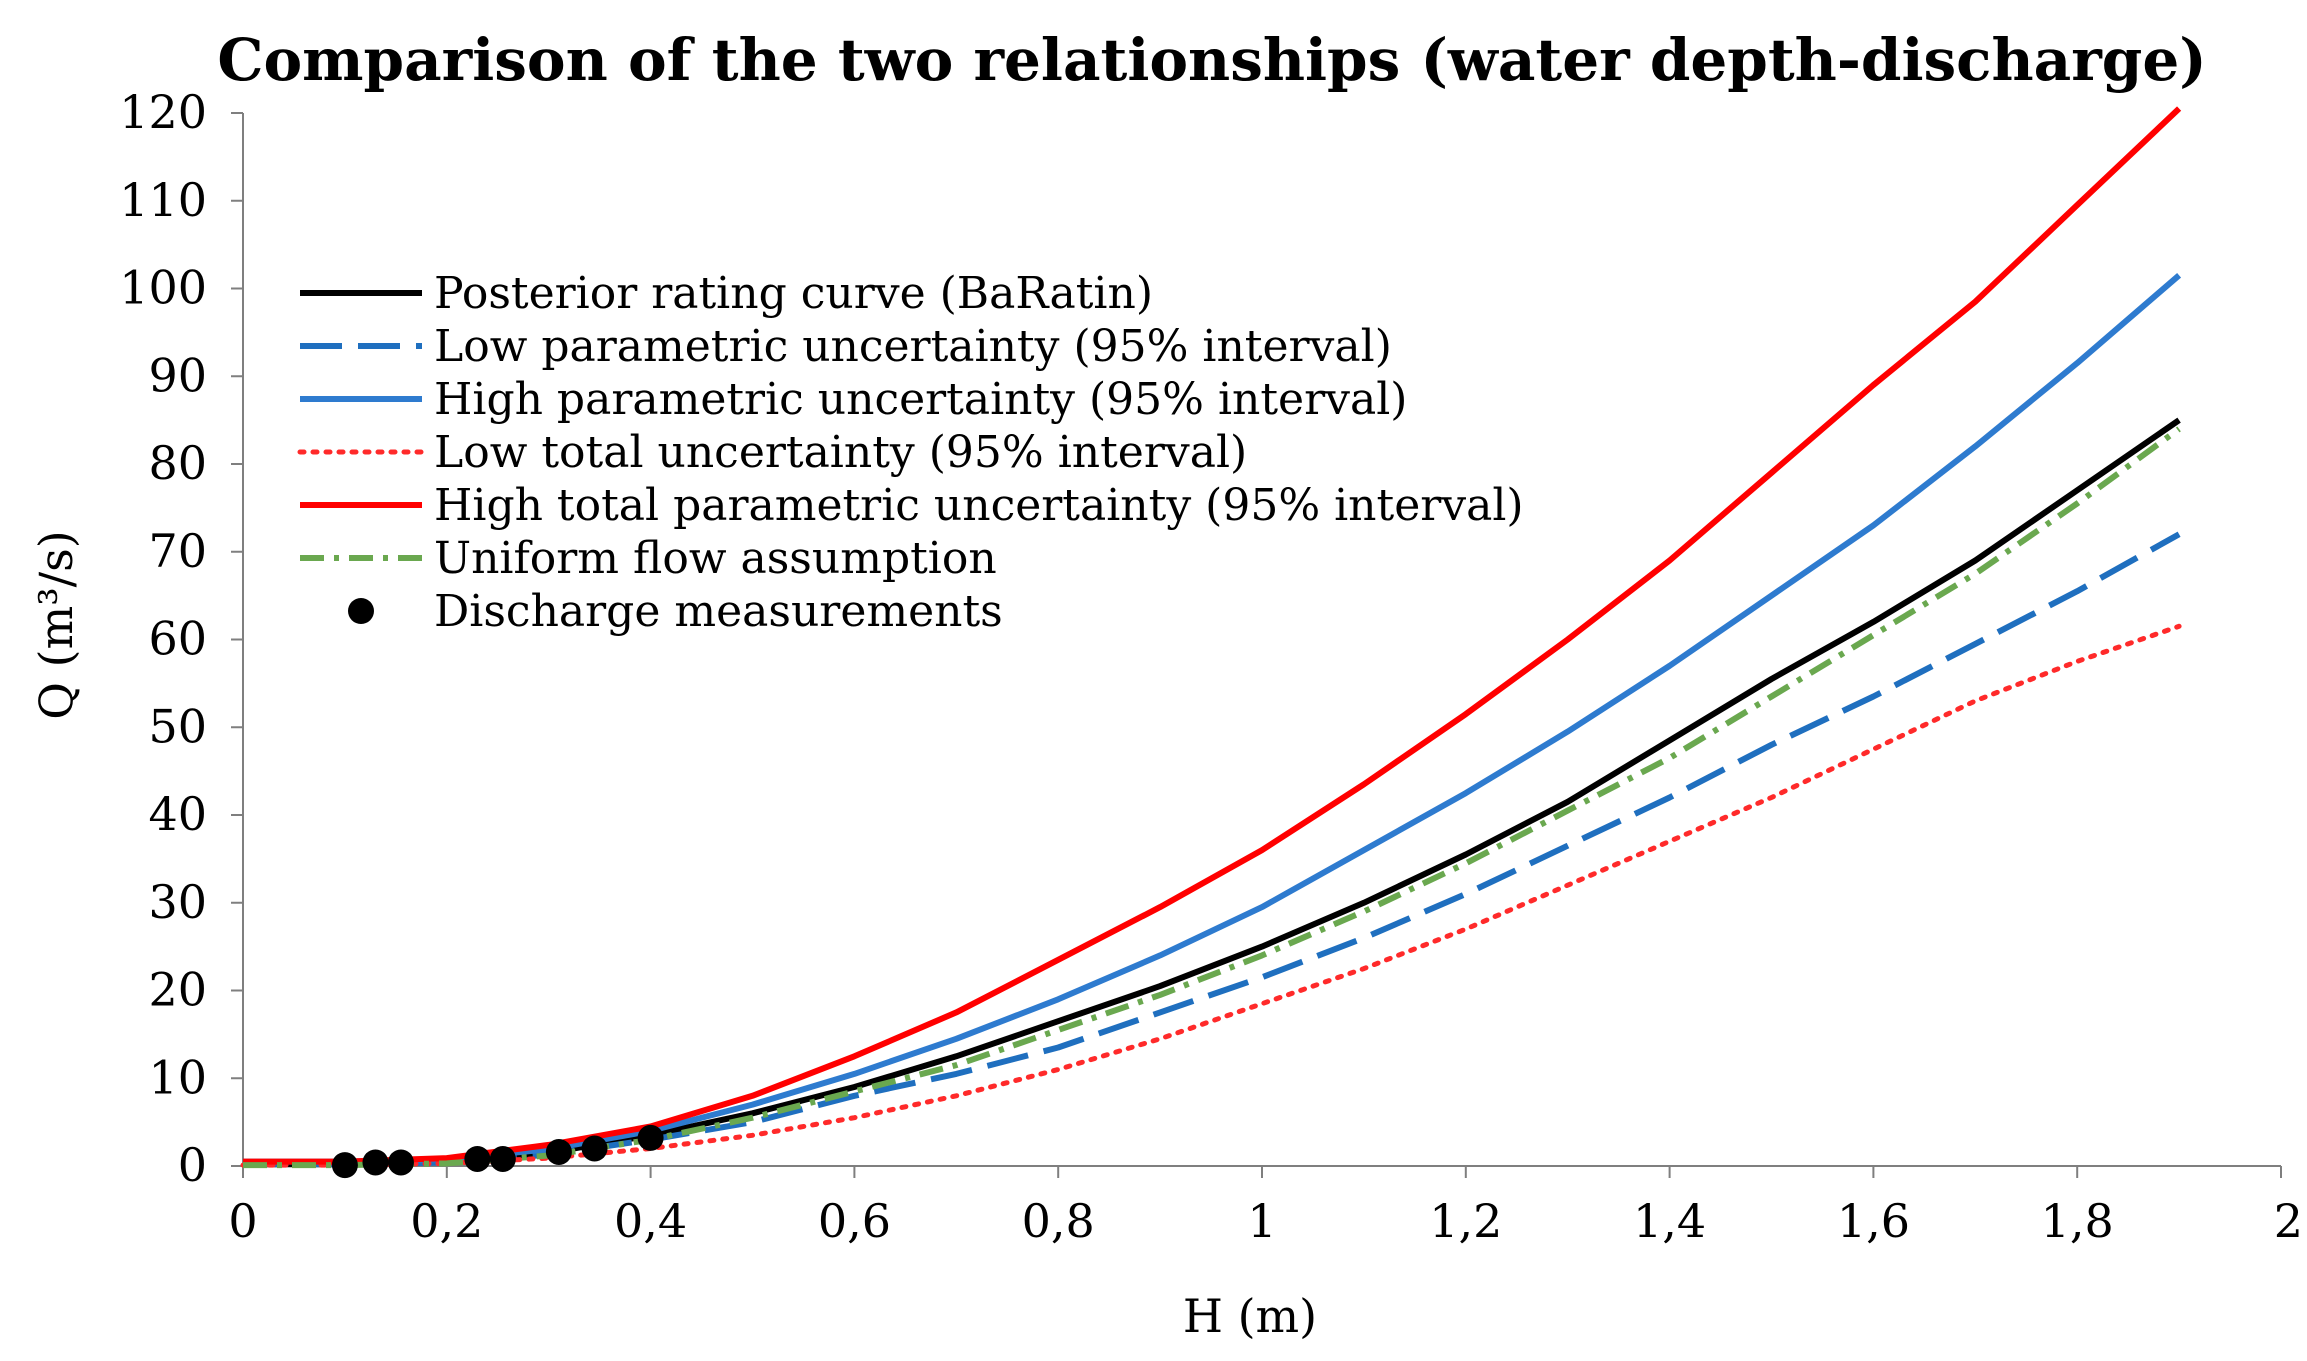  I want to click on legend-swatch-measurements, so click(361, 611).